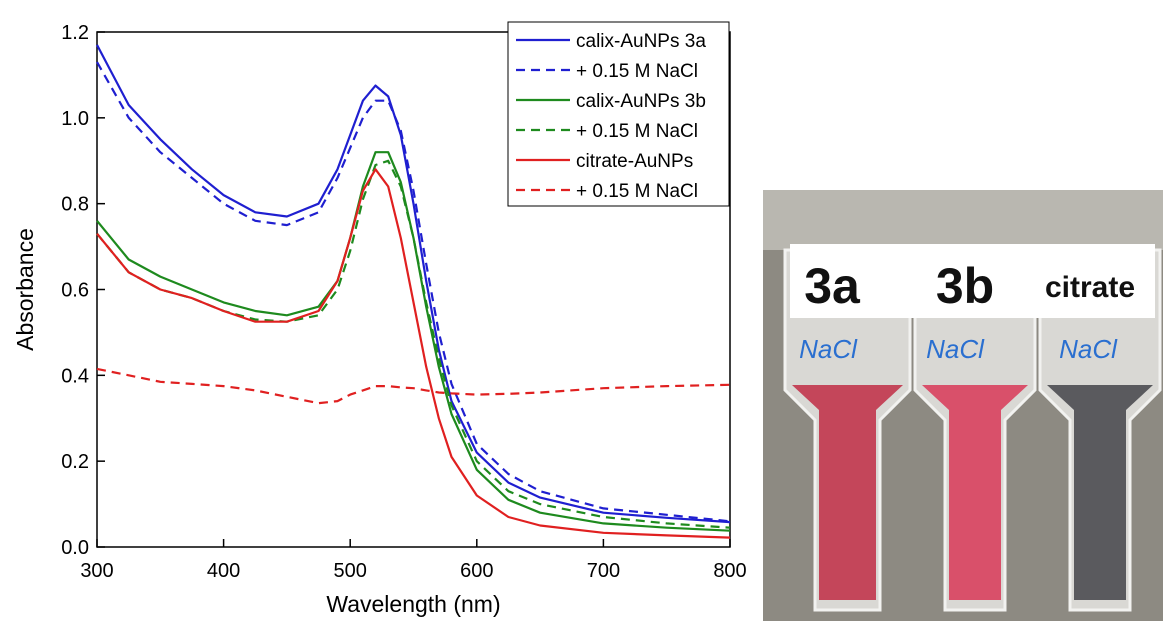 The image size is (1163, 626). Describe the element at coordinates (25, 289) in the screenshot. I see `y-axis-label: Absorbance` at that location.